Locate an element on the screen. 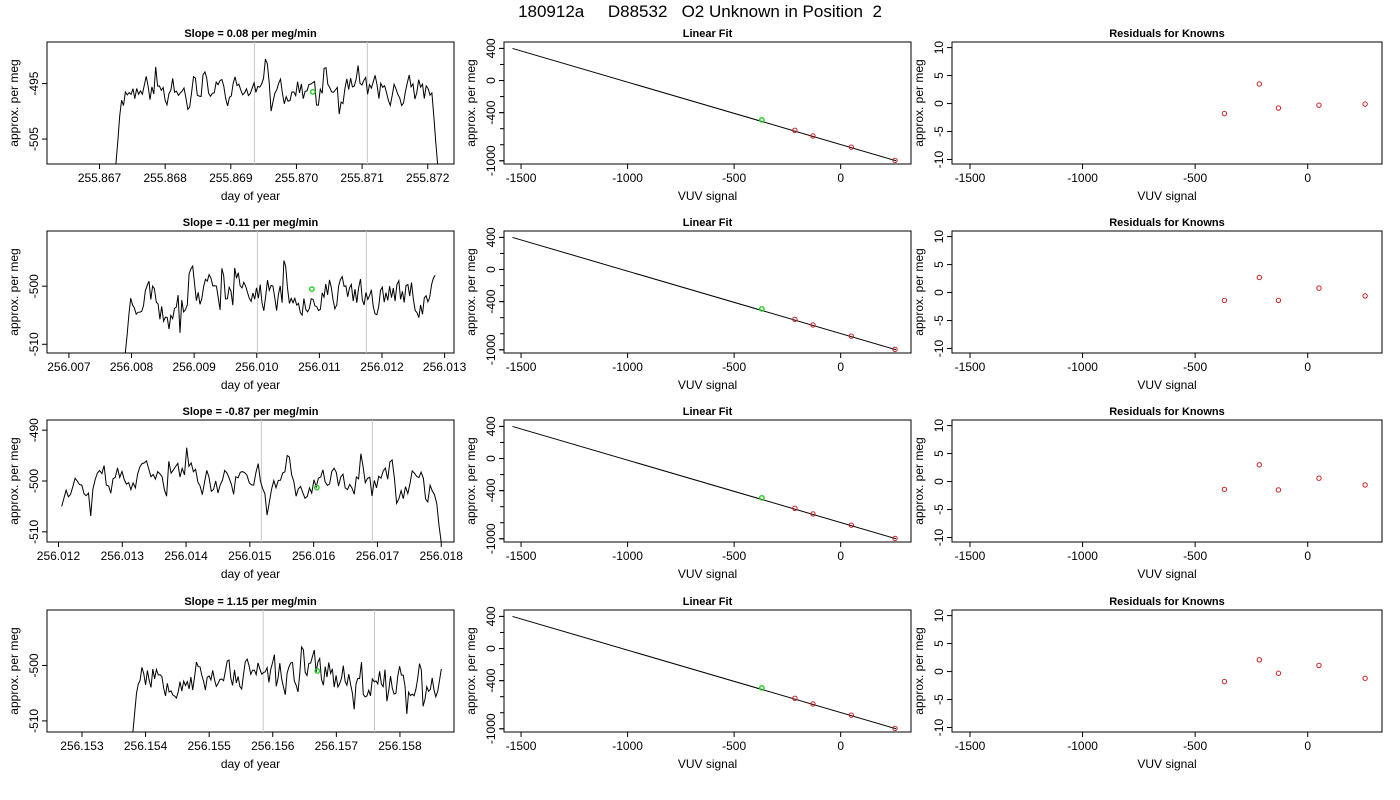 The width and height of the screenshot is (1400, 800). x-tick-label: 256.157 is located at coordinates (337, 746).